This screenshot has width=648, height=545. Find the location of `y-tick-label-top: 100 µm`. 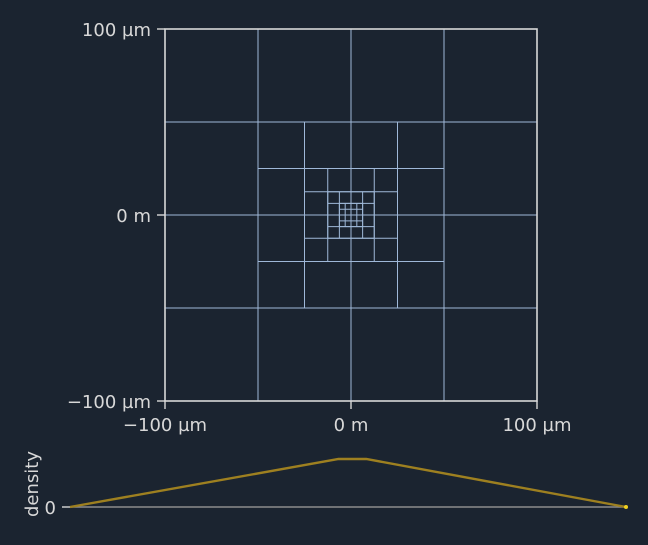

y-tick-label-top: 100 µm is located at coordinates (116, 30).